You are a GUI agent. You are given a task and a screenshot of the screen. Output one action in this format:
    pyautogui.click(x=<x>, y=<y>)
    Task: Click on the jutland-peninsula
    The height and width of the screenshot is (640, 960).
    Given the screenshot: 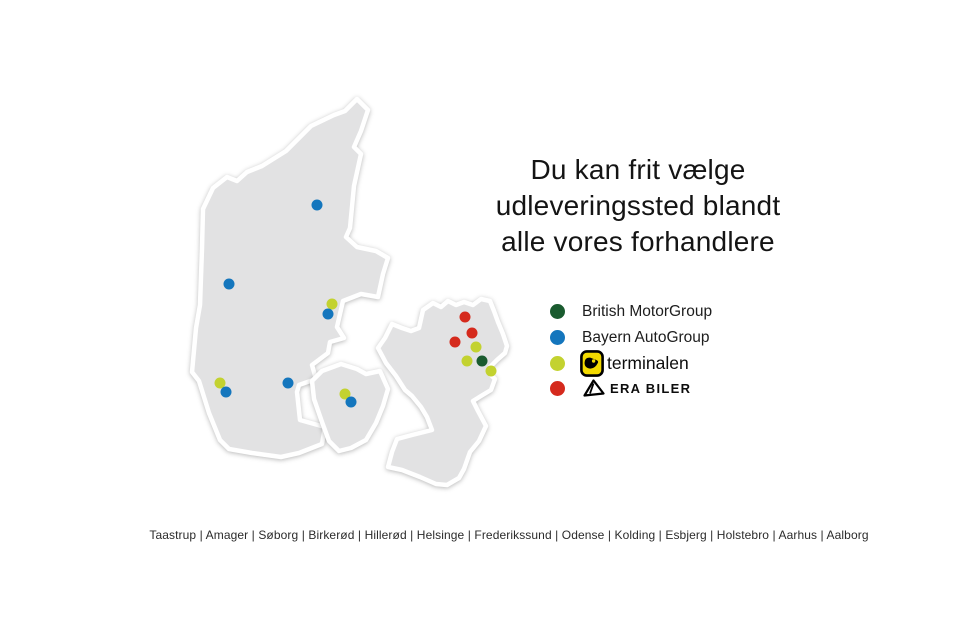 What is the action you would take?
    pyautogui.click(x=290, y=278)
    